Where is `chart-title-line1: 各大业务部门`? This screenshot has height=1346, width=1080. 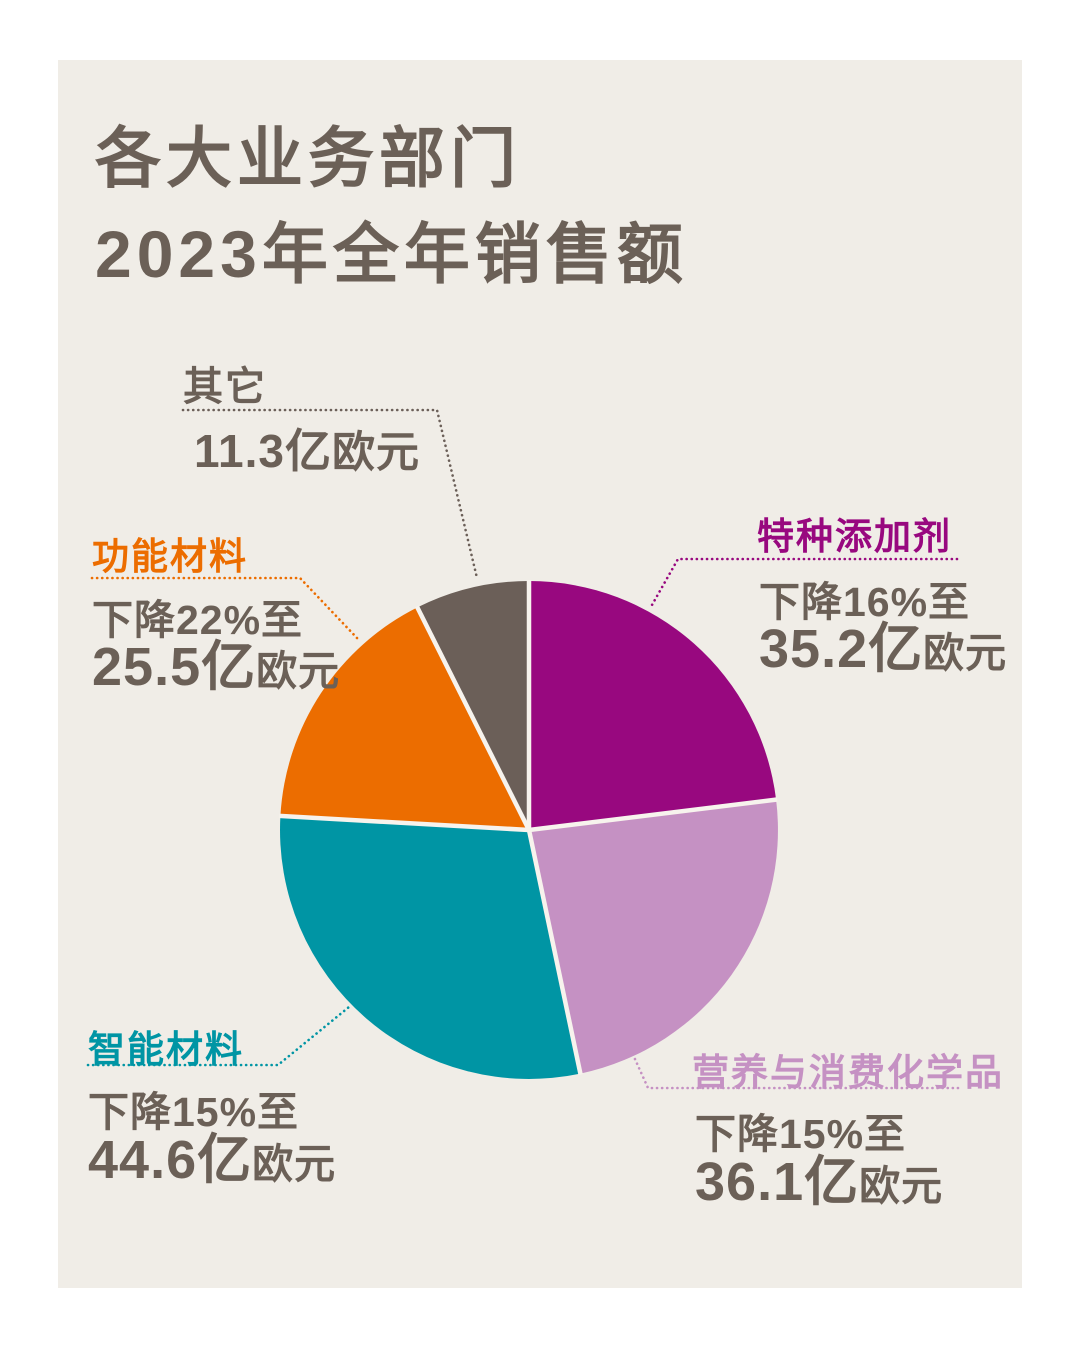
chart-title-line1: 各大业务部门 is located at coordinates (308, 158).